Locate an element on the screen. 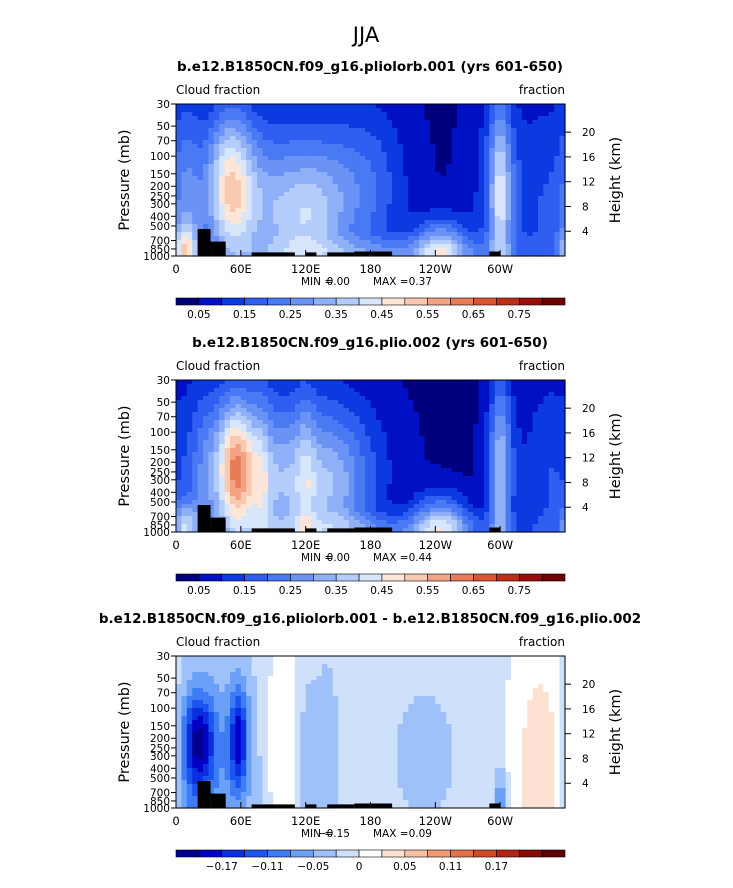 This screenshot has height=888, width=733. y-tick-label: 70 is located at coordinates (163, 142).